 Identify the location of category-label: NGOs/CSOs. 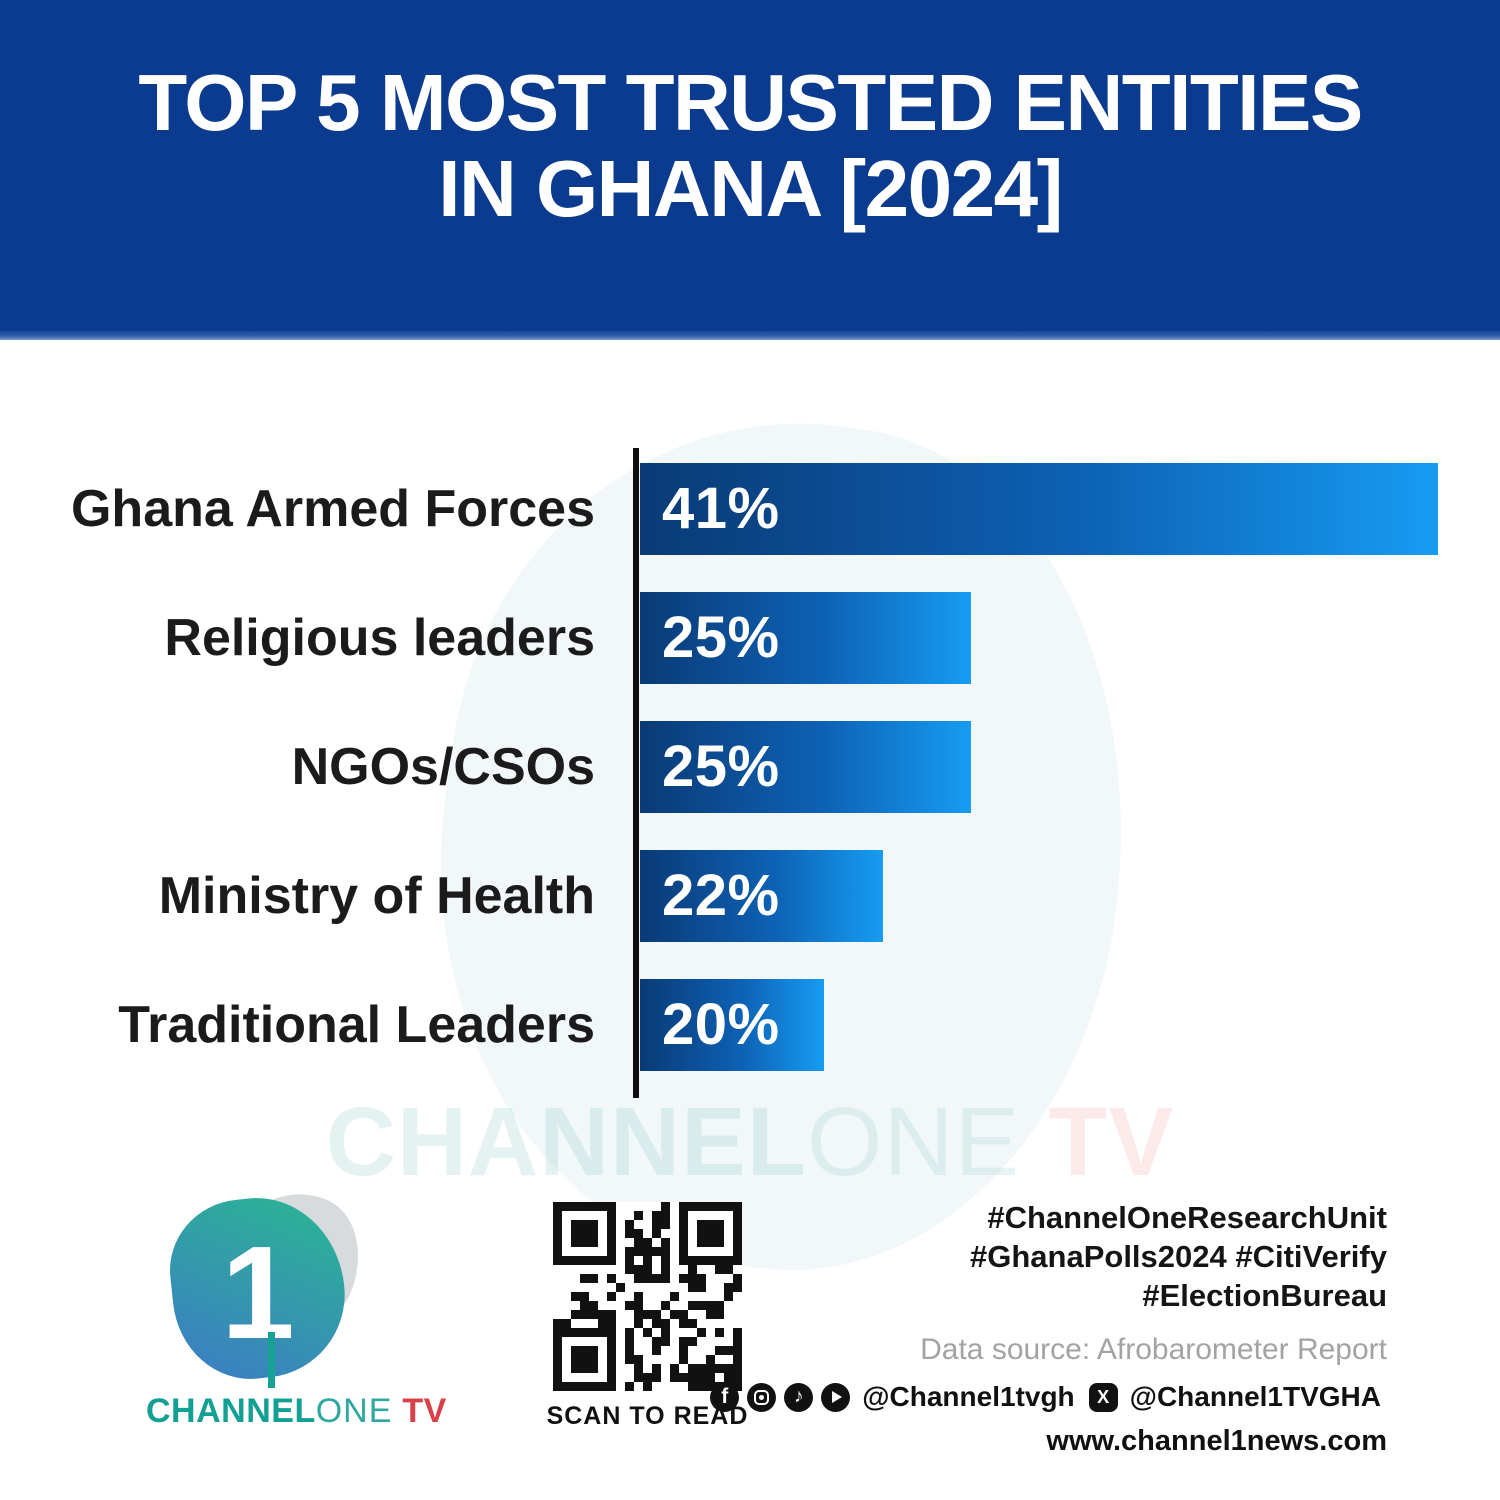
(443, 767).